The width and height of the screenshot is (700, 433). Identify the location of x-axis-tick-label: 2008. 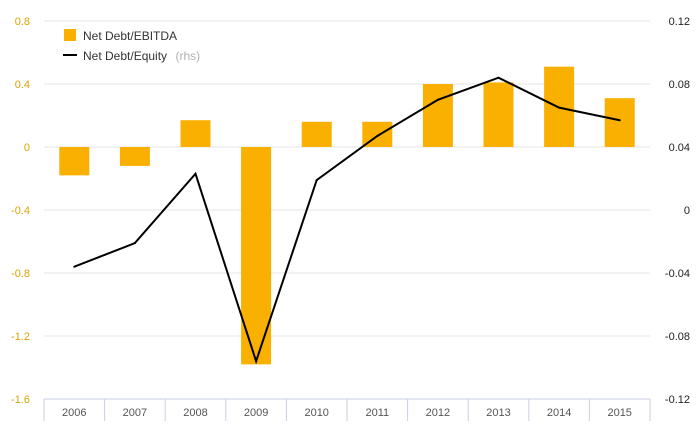
(195, 413).